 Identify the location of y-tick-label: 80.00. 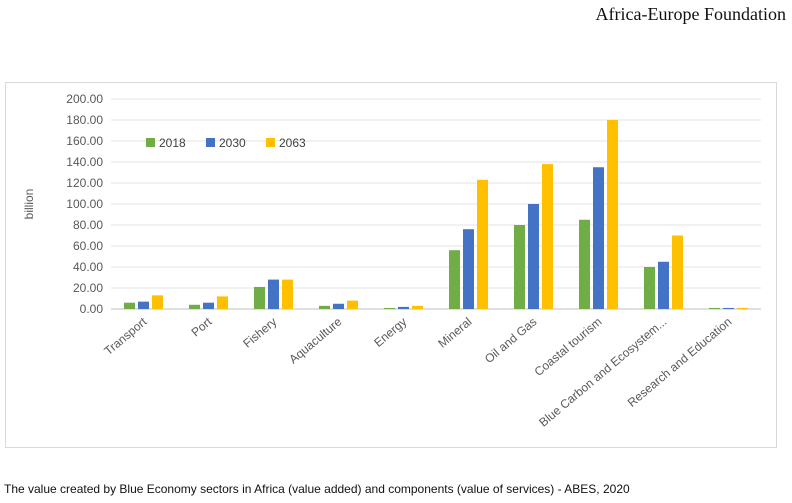
(88, 225).